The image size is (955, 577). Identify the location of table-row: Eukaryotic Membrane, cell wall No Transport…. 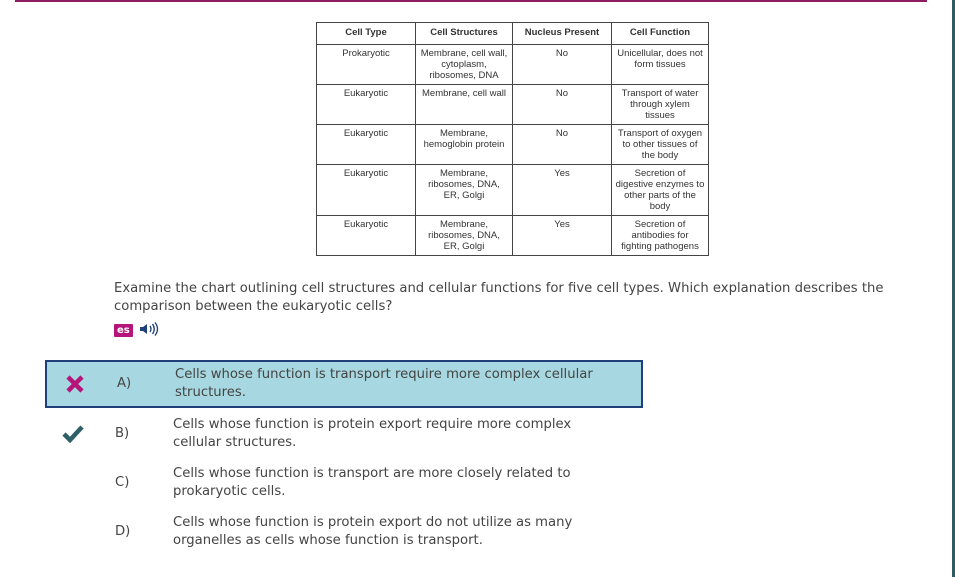
(512, 104).